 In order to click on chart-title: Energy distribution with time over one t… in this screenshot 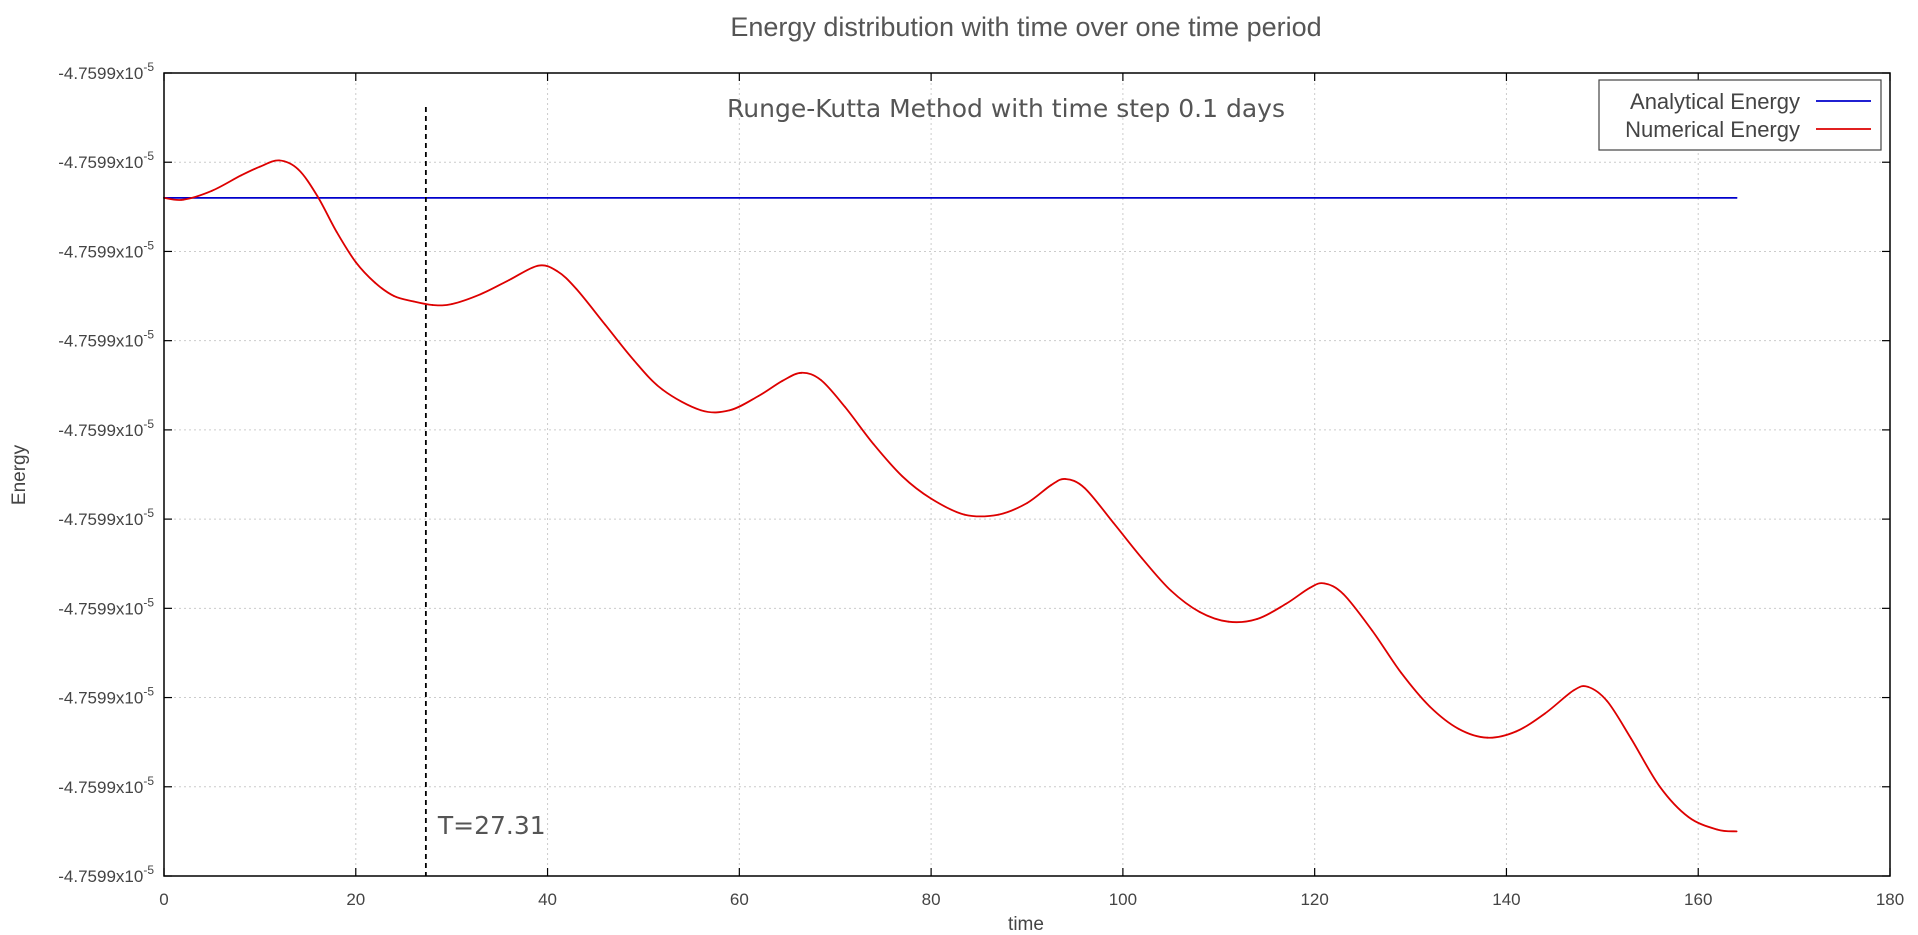, I will do `click(1025, 27)`.